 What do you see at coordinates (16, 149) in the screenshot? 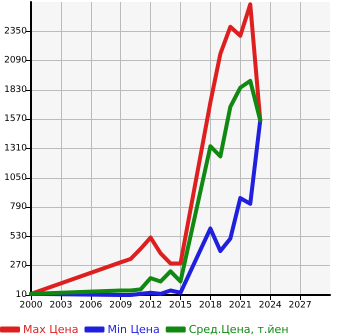
I see `y-tick-label: 1310` at bounding box center [16, 149].